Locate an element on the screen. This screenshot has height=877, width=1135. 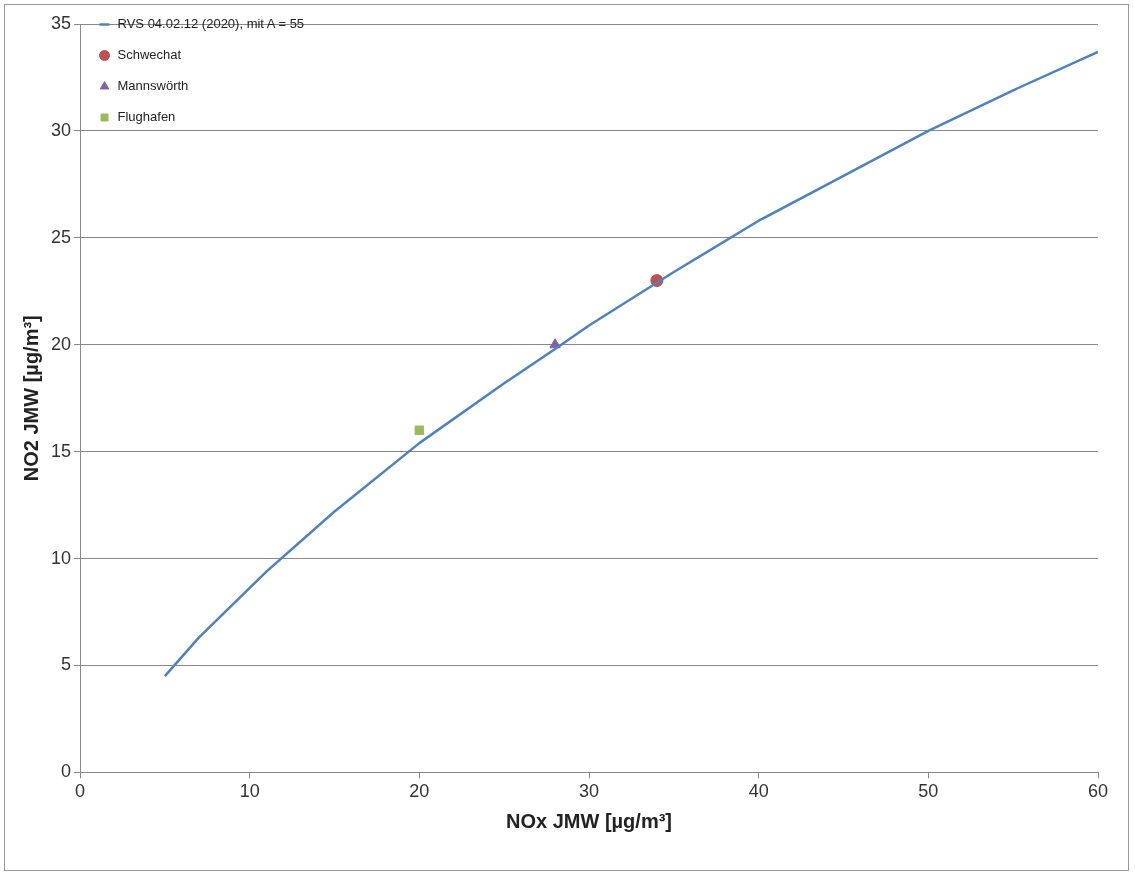
legend-label: Mannswörth is located at coordinates (153, 86).